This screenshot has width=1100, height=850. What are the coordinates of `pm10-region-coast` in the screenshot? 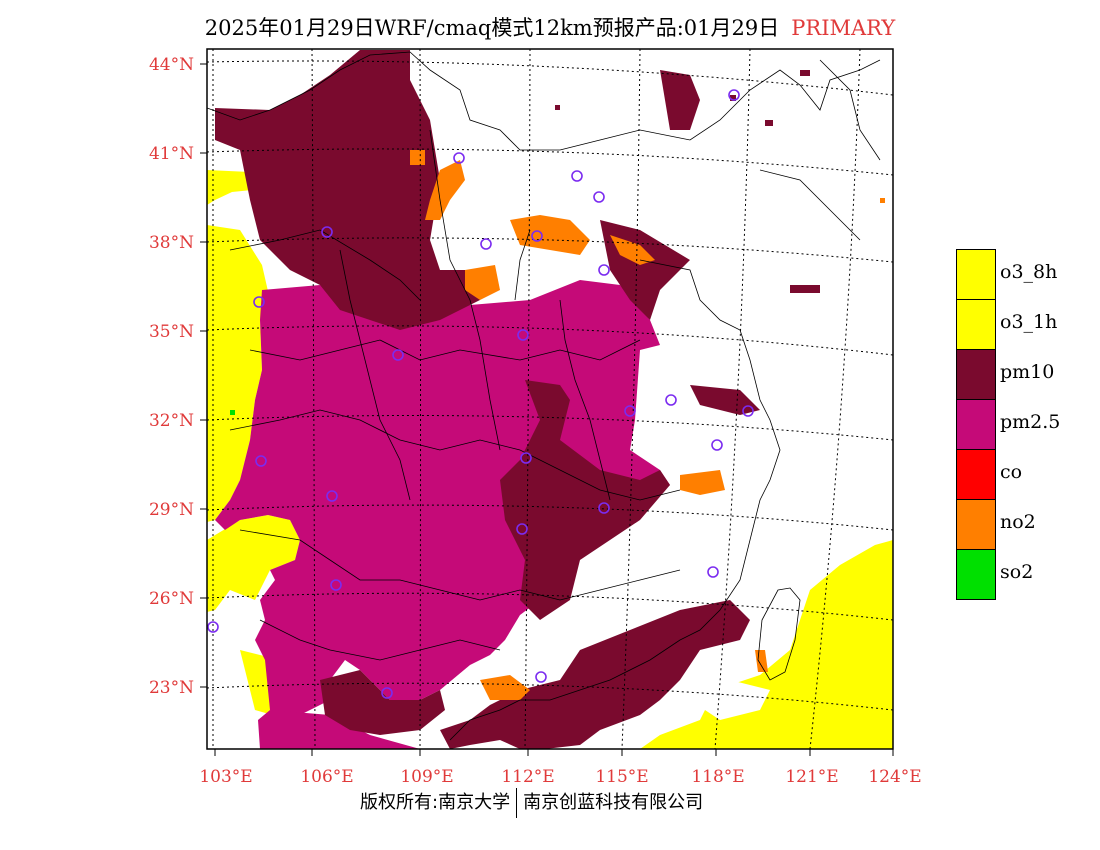 It's located at (725, 400).